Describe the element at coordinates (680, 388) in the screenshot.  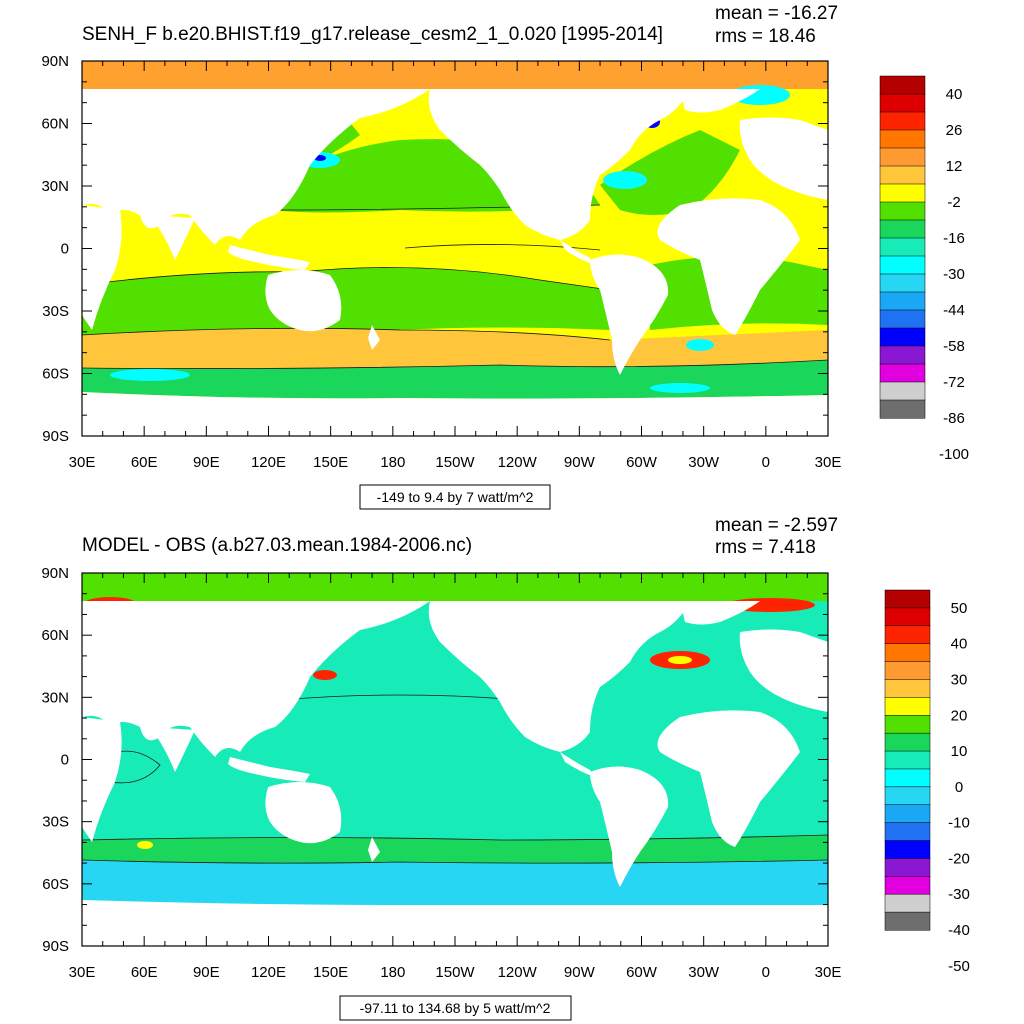
I see `weddell-sea` at that location.